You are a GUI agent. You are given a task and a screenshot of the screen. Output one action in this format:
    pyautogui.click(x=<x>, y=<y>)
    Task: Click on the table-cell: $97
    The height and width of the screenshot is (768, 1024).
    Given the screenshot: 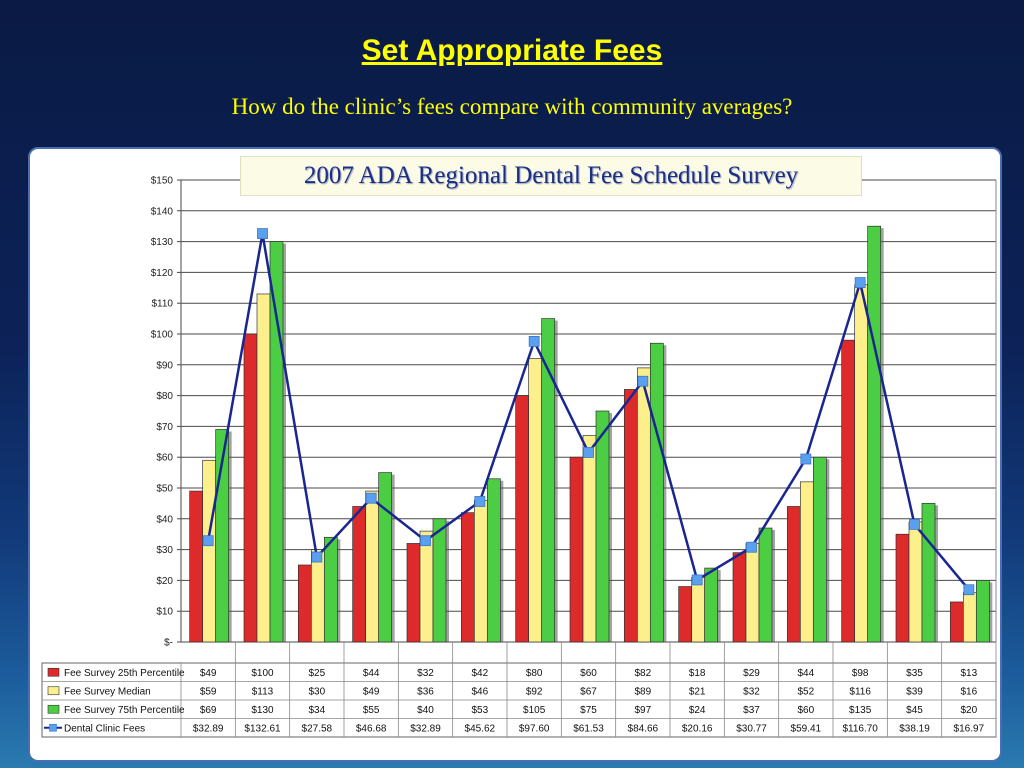 What is the action you would take?
    pyautogui.click(x=642, y=710)
    